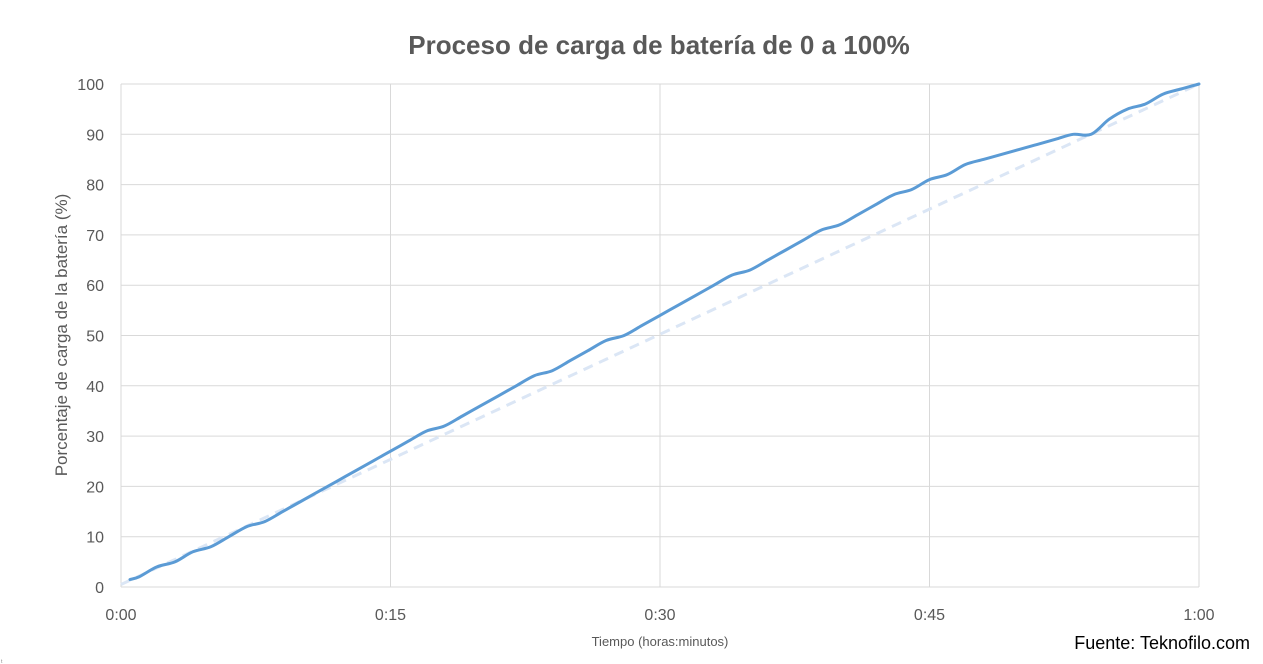 The image size is (1263, 664). Describe the element at coordinates (929, 615) in the screenshot. I see `x-tick-label: 0:45` at that location.